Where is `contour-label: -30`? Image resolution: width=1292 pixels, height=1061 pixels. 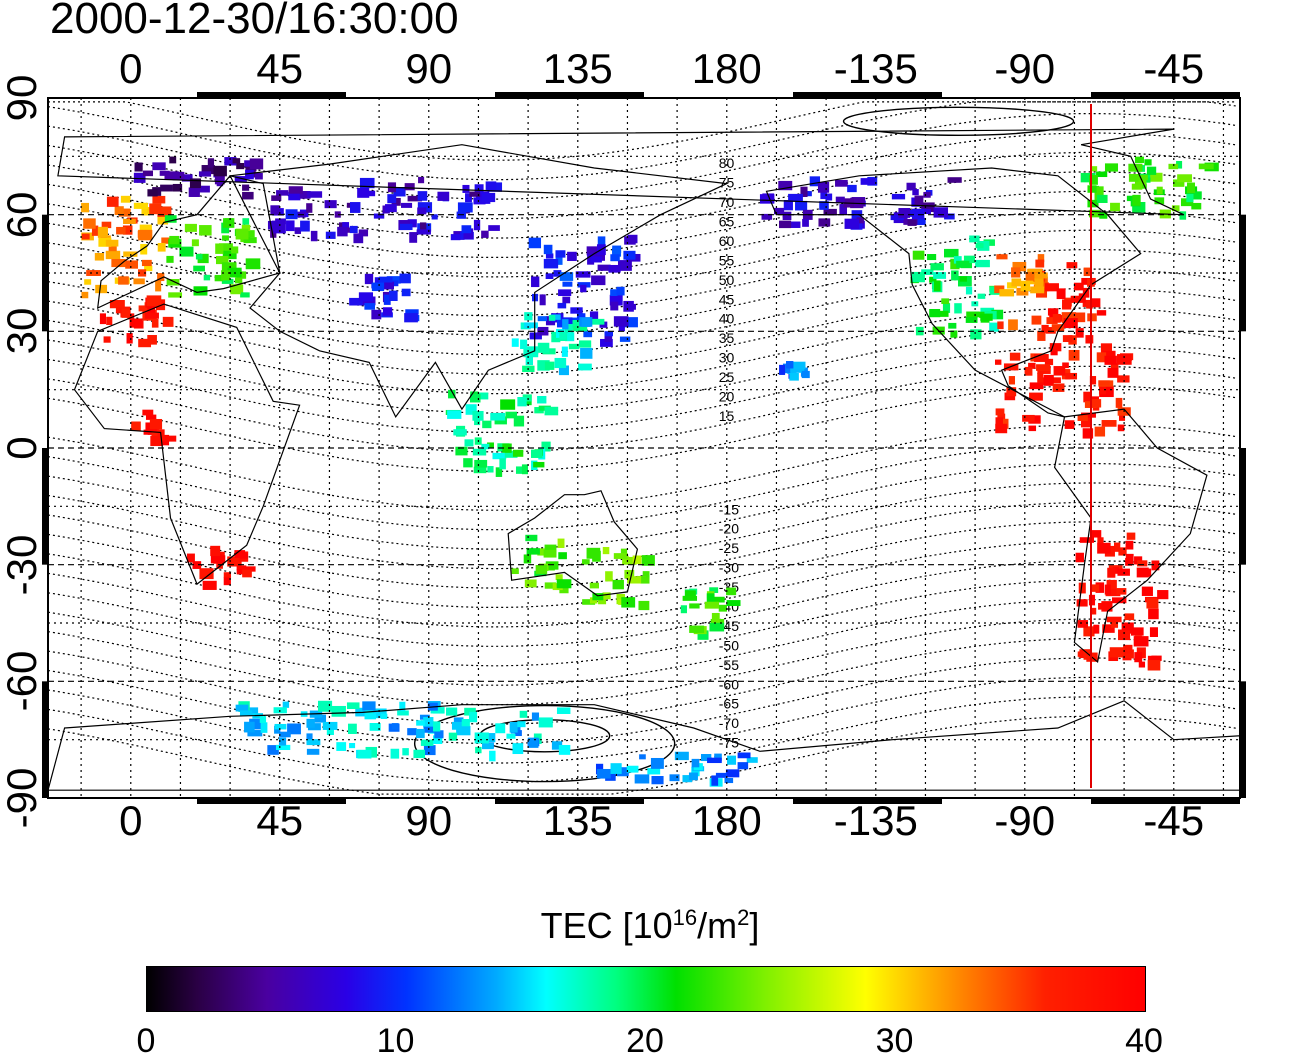 contour-label: -30 is located at coordinates (729, 568).